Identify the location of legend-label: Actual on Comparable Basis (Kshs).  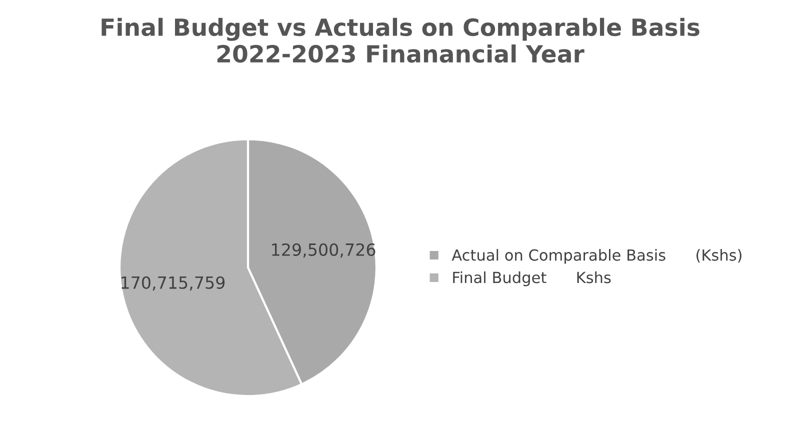
(597, 256).